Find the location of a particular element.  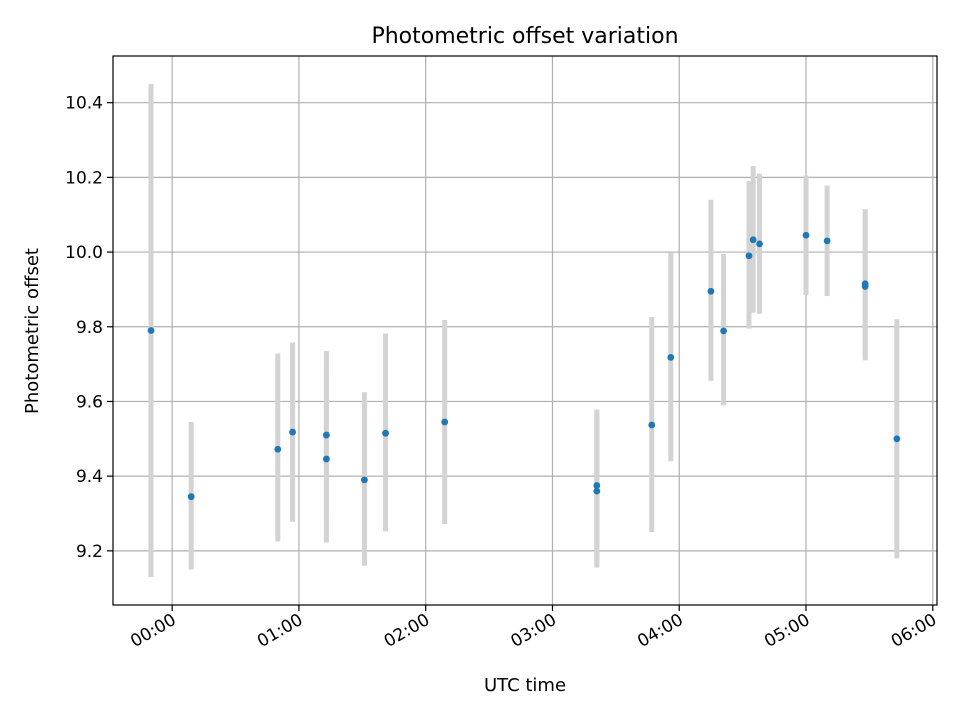

x-tick-label: 00:00 is located at coordinates (153, 631).